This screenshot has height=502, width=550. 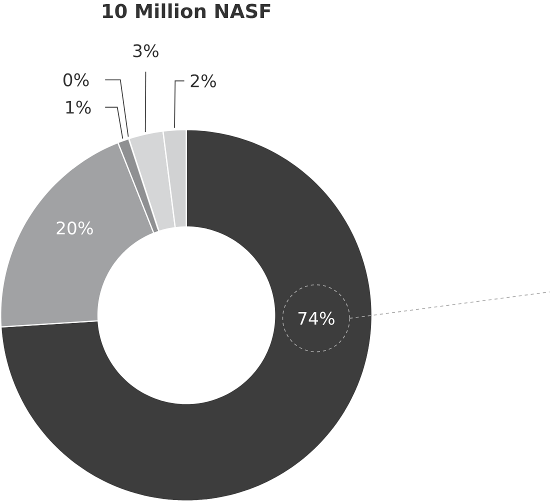 I want to click on data-label: 74%, so click(x=316, y=319).